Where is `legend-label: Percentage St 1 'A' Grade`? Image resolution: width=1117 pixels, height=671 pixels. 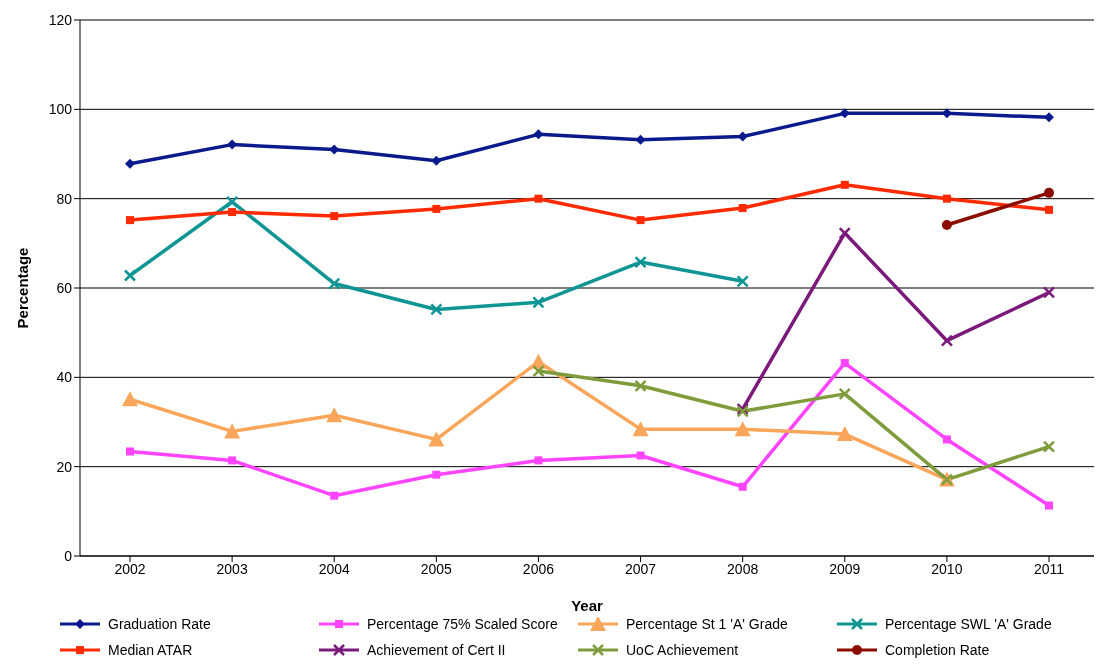 legend-label: Percentage St 1 'A' Grade is located at coordinates (707, 624).